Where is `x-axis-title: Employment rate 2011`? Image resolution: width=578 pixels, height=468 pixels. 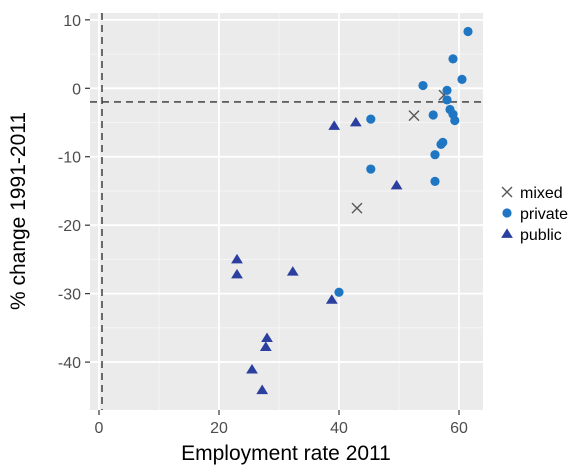 x-axis-title: Employment rate 2011 is located at coordinates (286, 453).